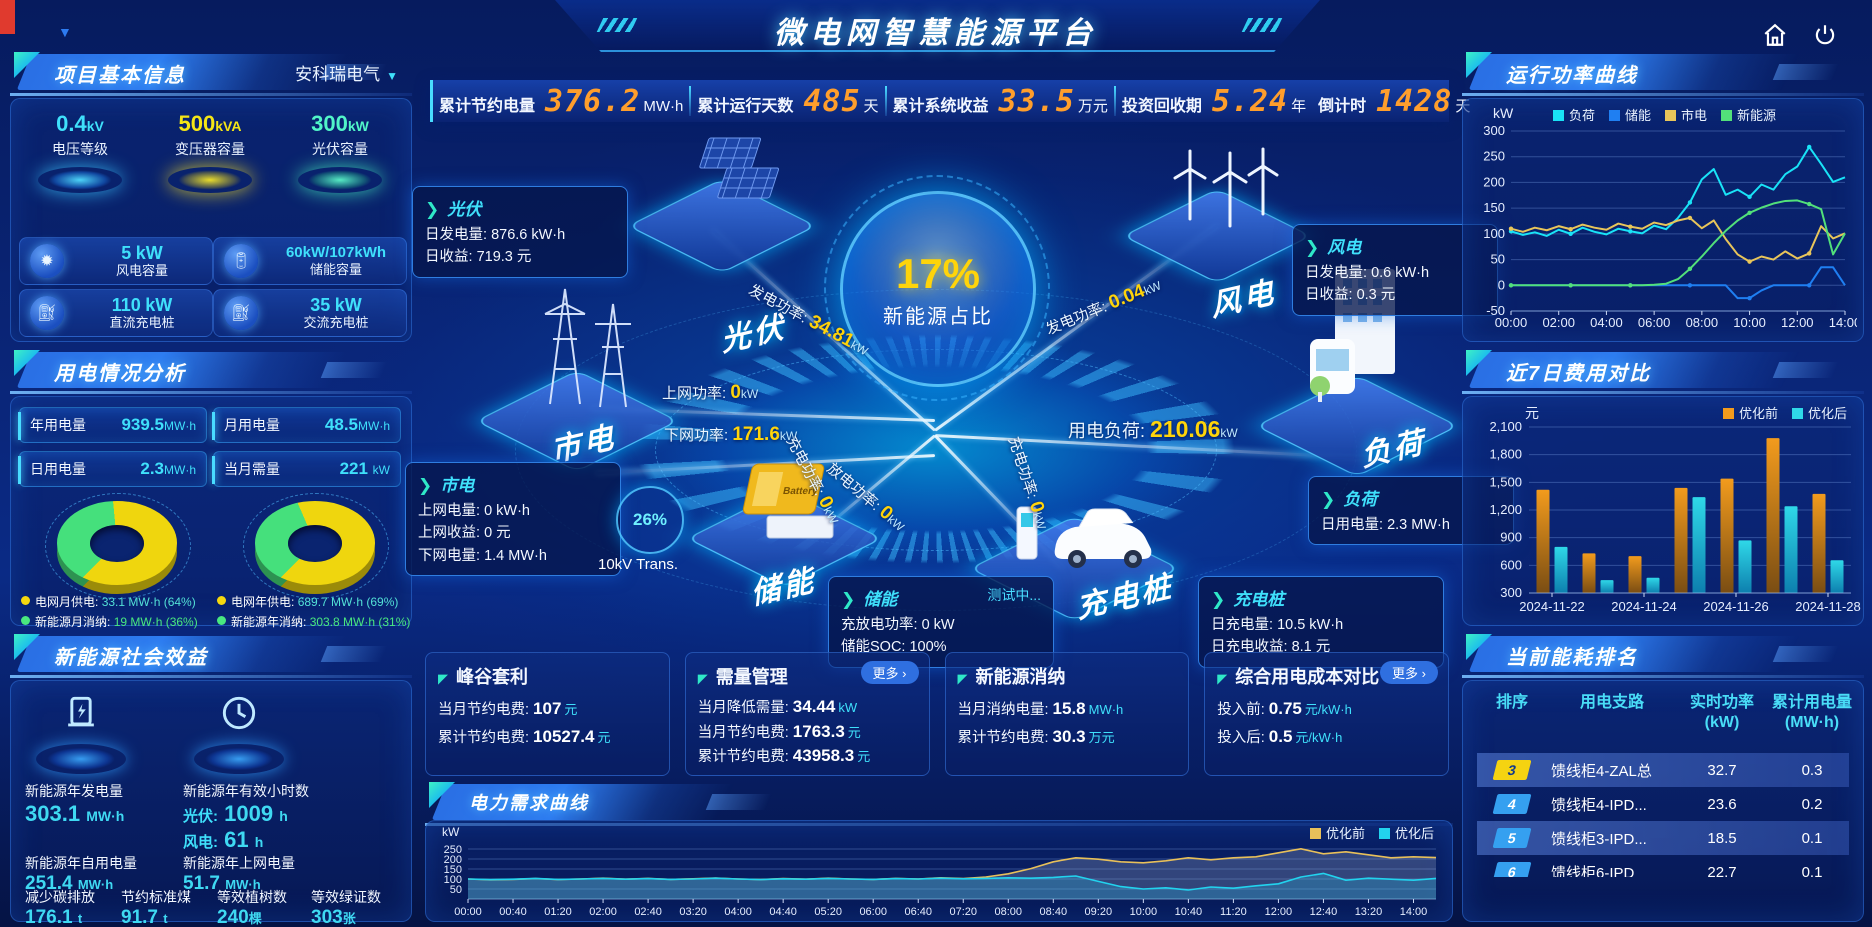 This screenshot has height=927, width=1872. Describe the element at coordinates (1532, 413) in the screenshot. I see `axis-unit: 元` at that location.